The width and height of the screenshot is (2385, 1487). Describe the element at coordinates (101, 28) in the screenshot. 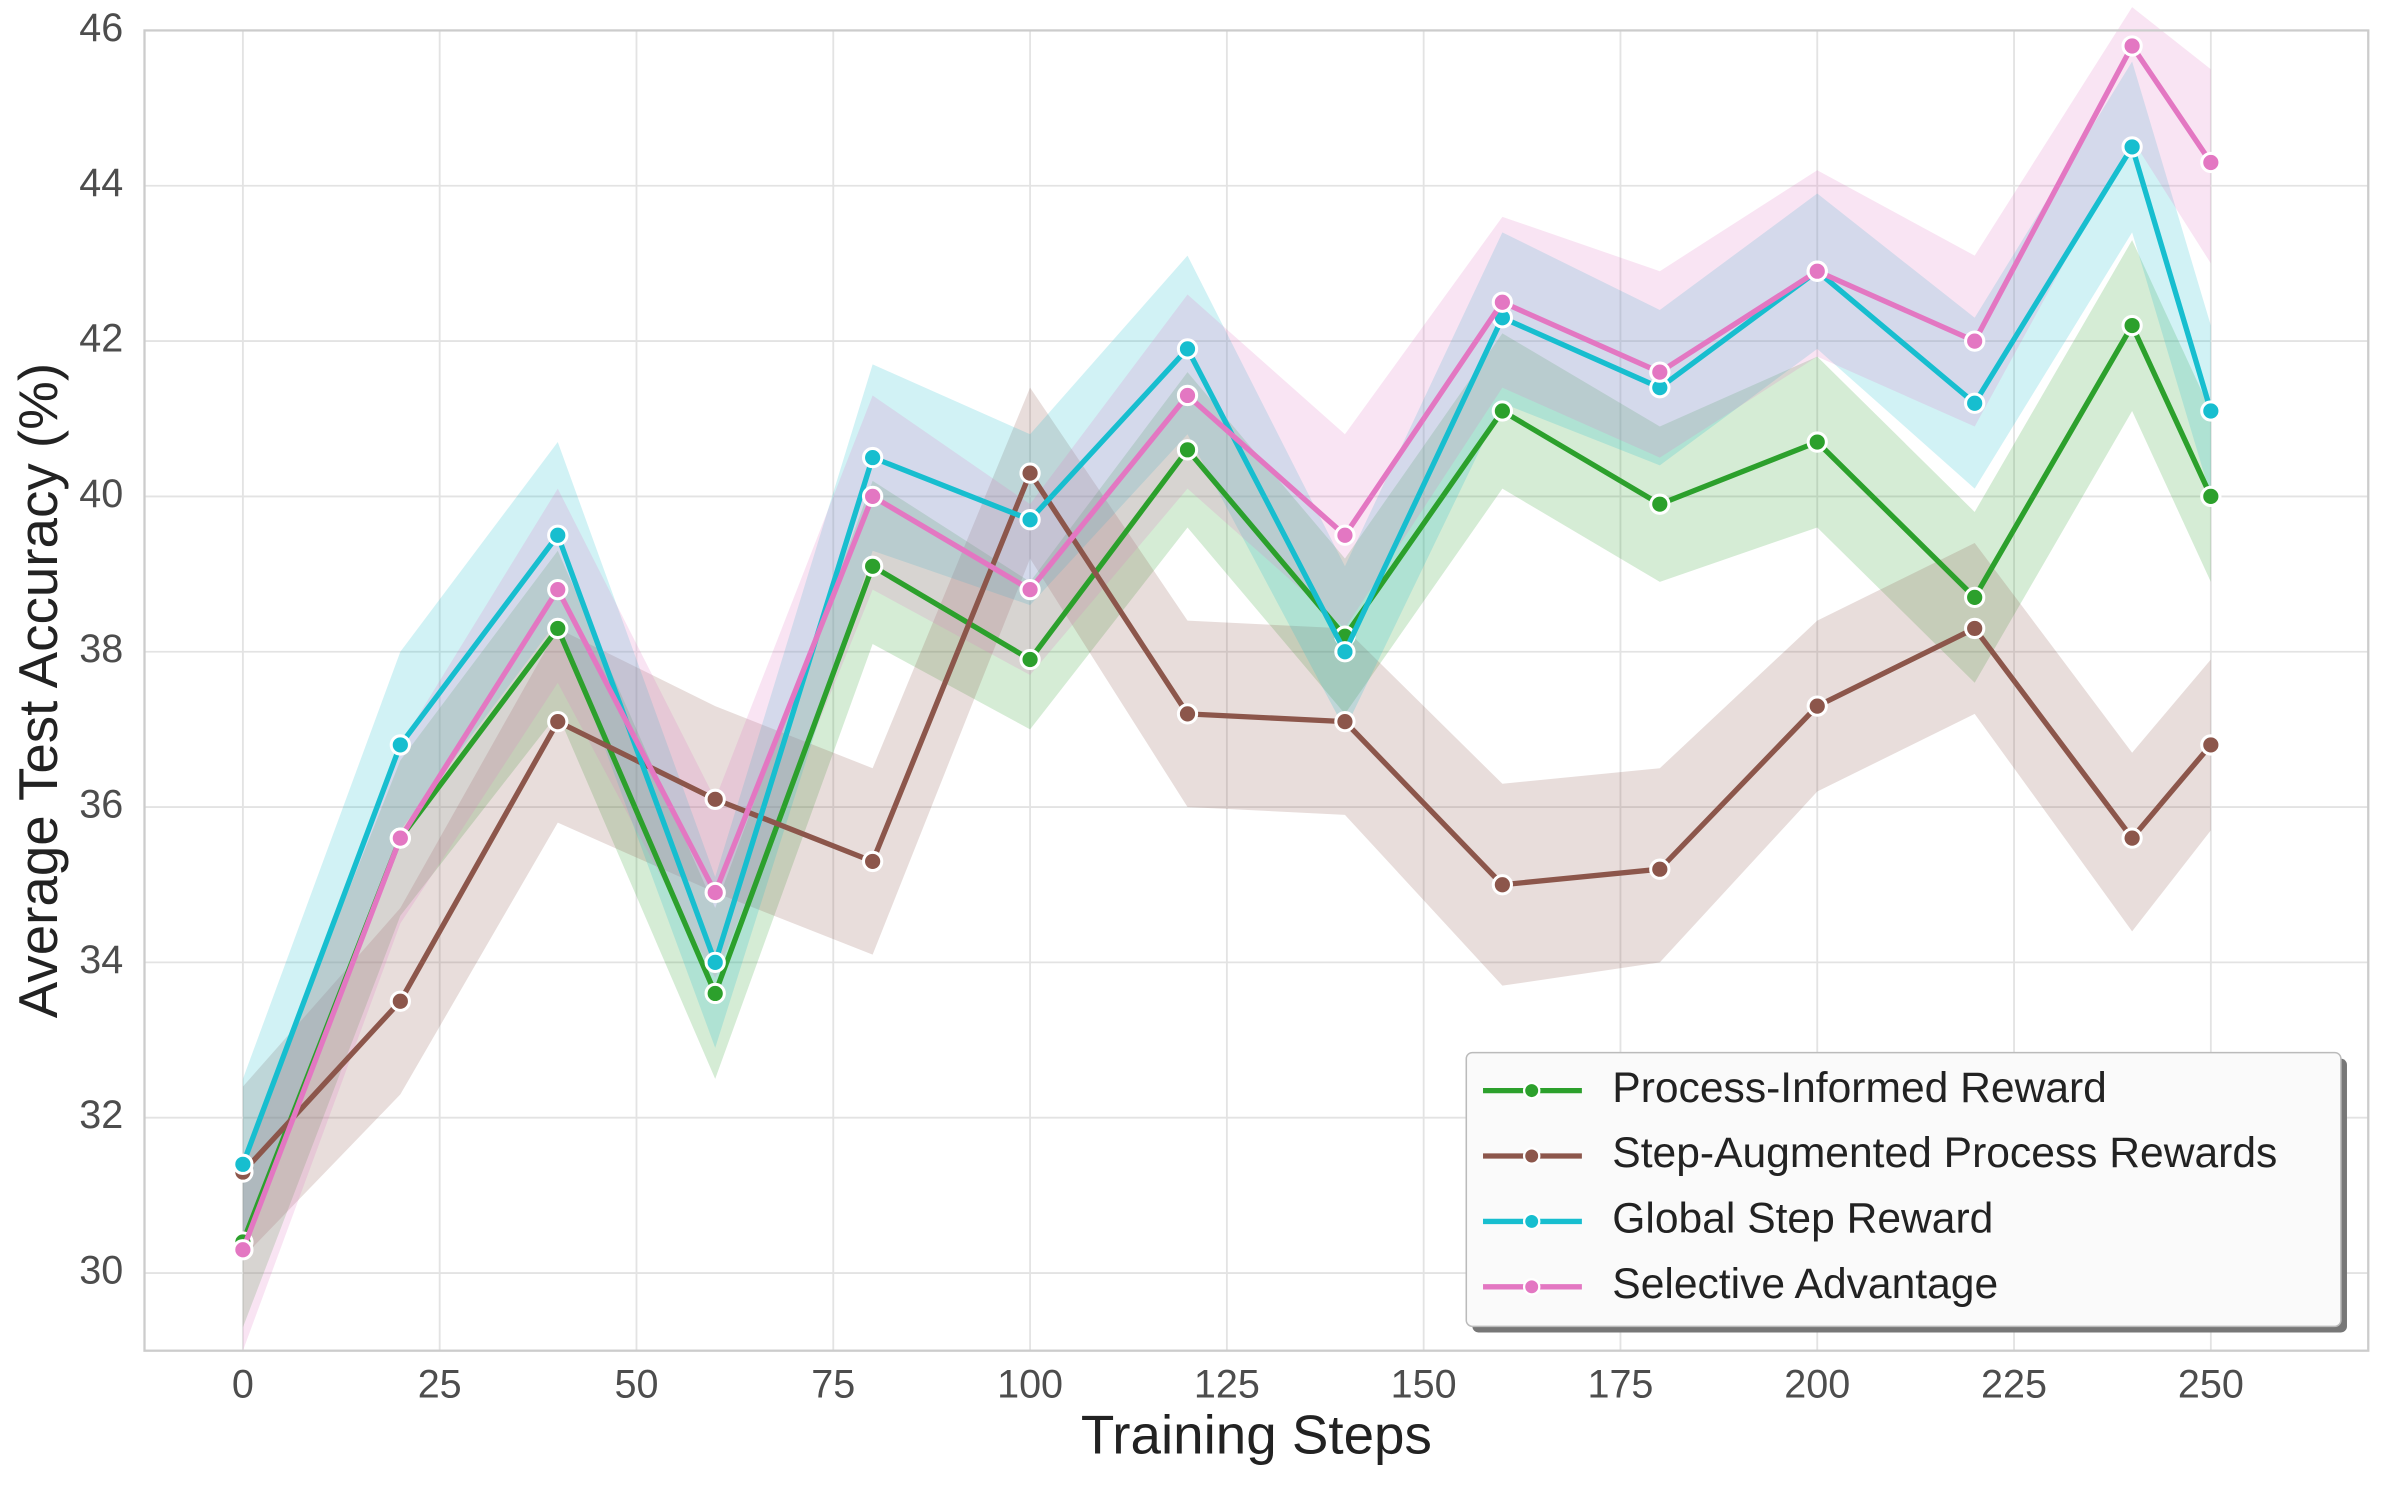

I see `y-tick-label: 46` at that location.